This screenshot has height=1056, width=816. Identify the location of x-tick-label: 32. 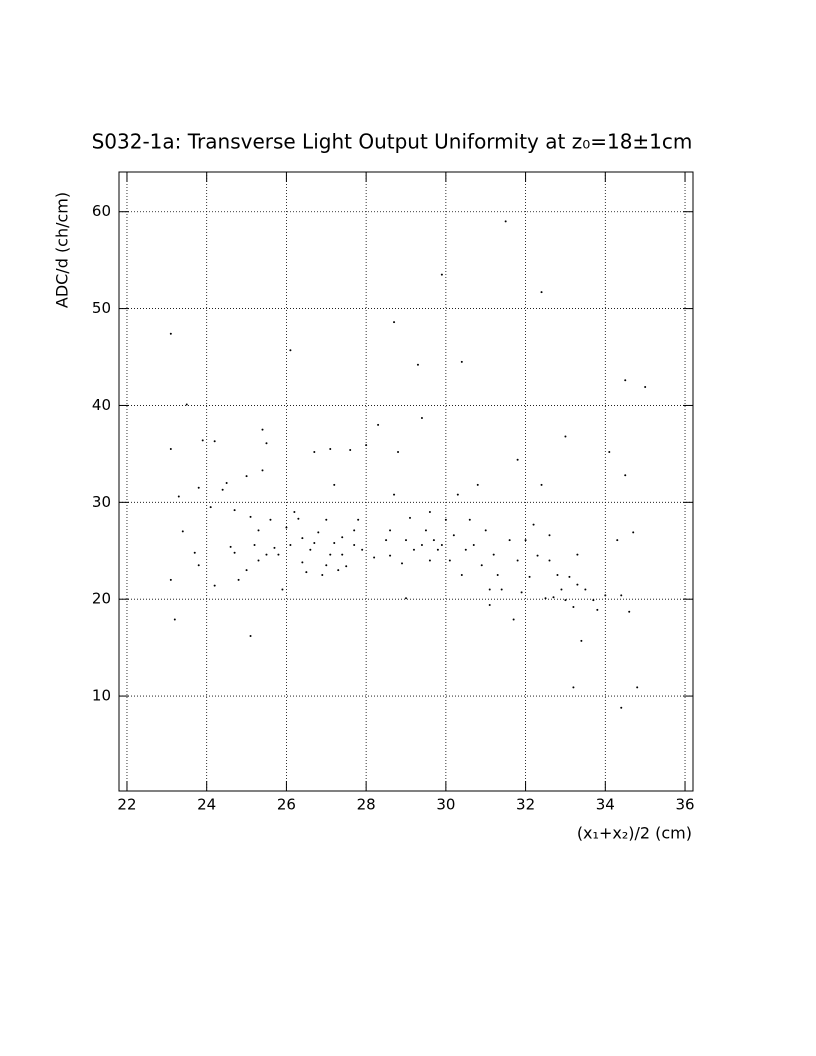
(525, 805).